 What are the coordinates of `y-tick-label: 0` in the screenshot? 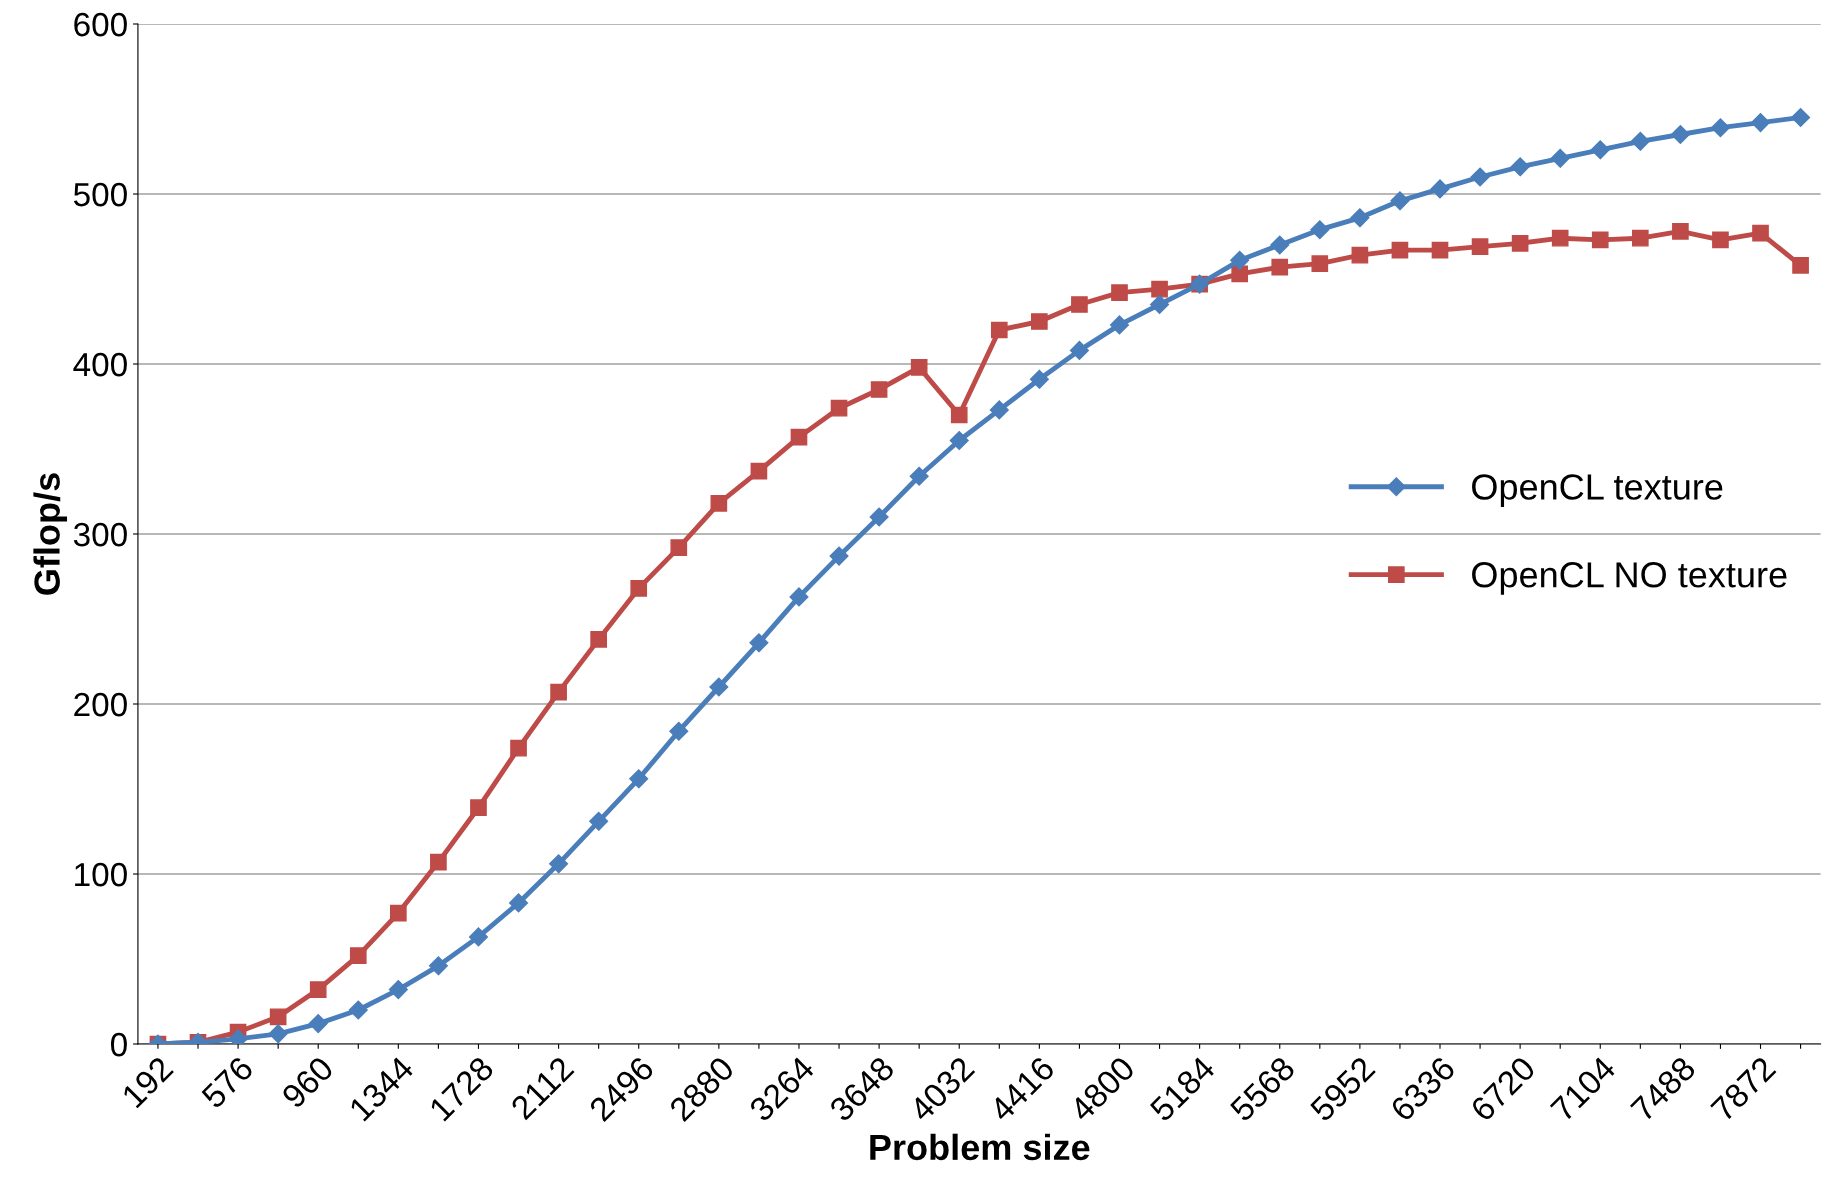 It's located at (118, 1044).